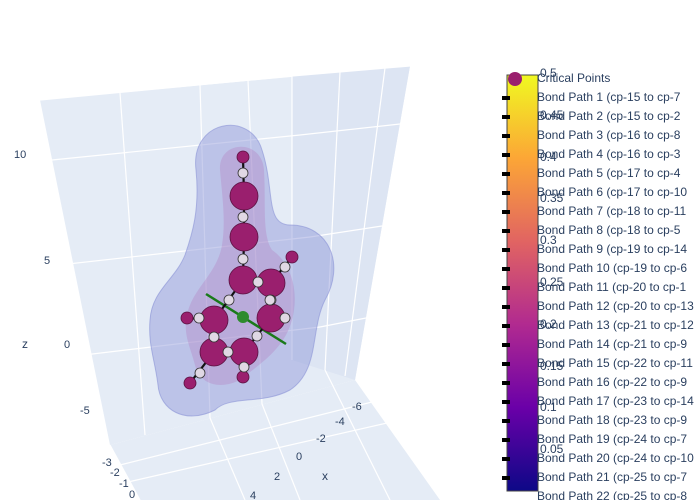 The height and width of the screenshot is (500, 700). I want to click on legend-label: Bond Path 3 (cp-16 to cp-8, so click(609, 135).